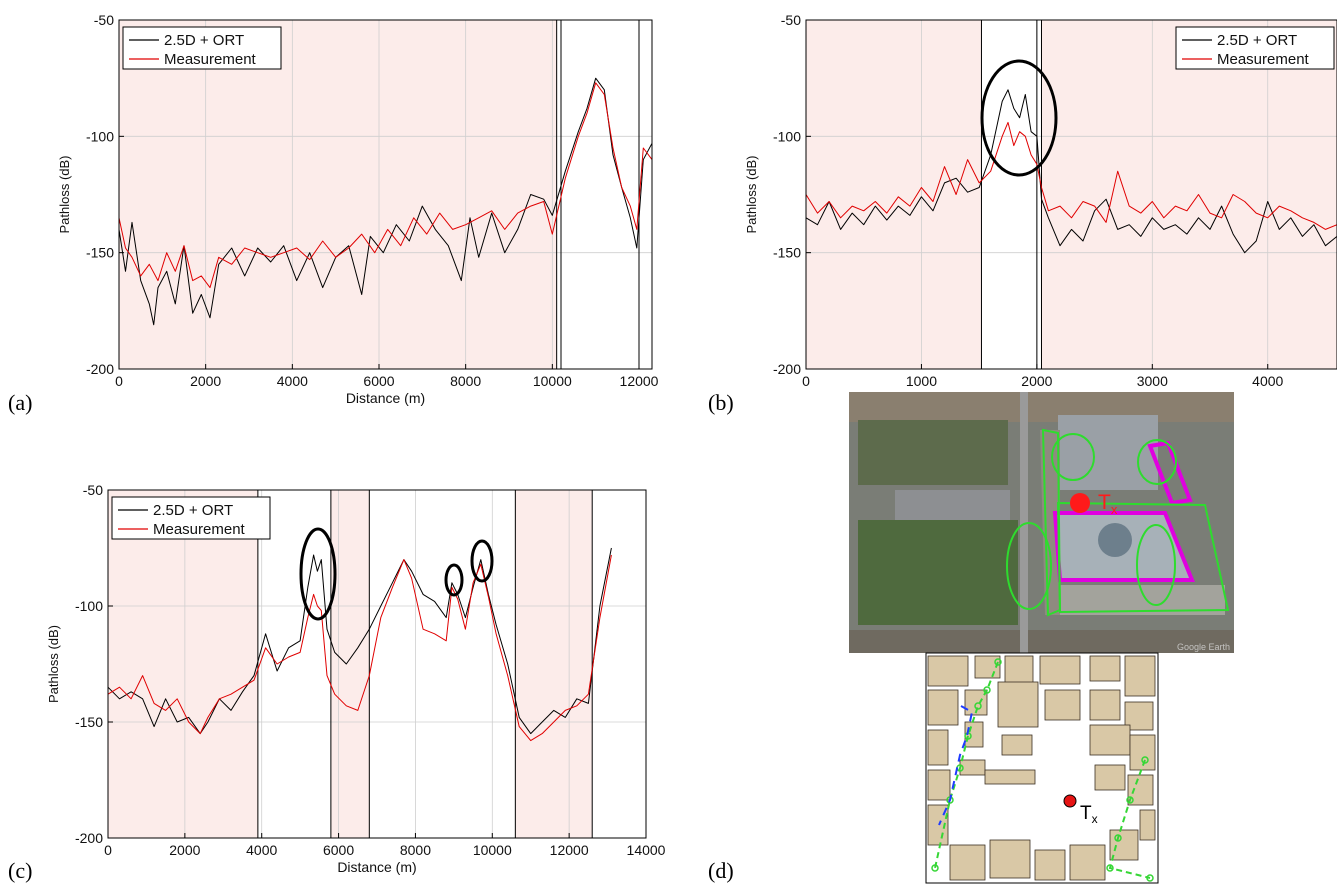 This screenshot has height=890, width=1337. I want to click on x-tick-label: 1000, so click(921, 381).